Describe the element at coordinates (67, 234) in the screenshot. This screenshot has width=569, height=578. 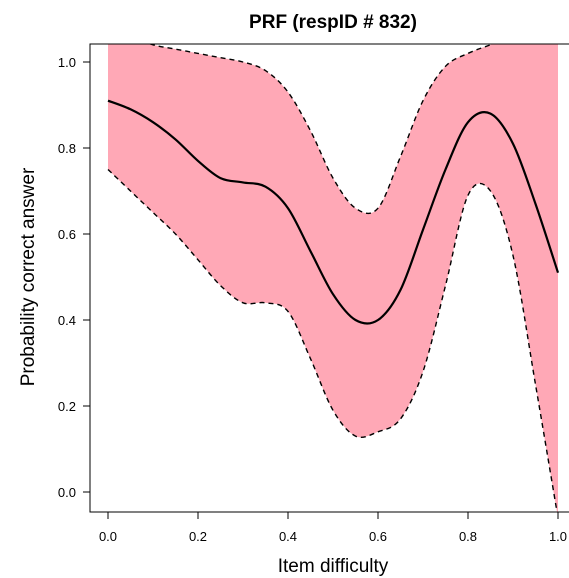
I see `y-tick-label: 0.6` at that location.